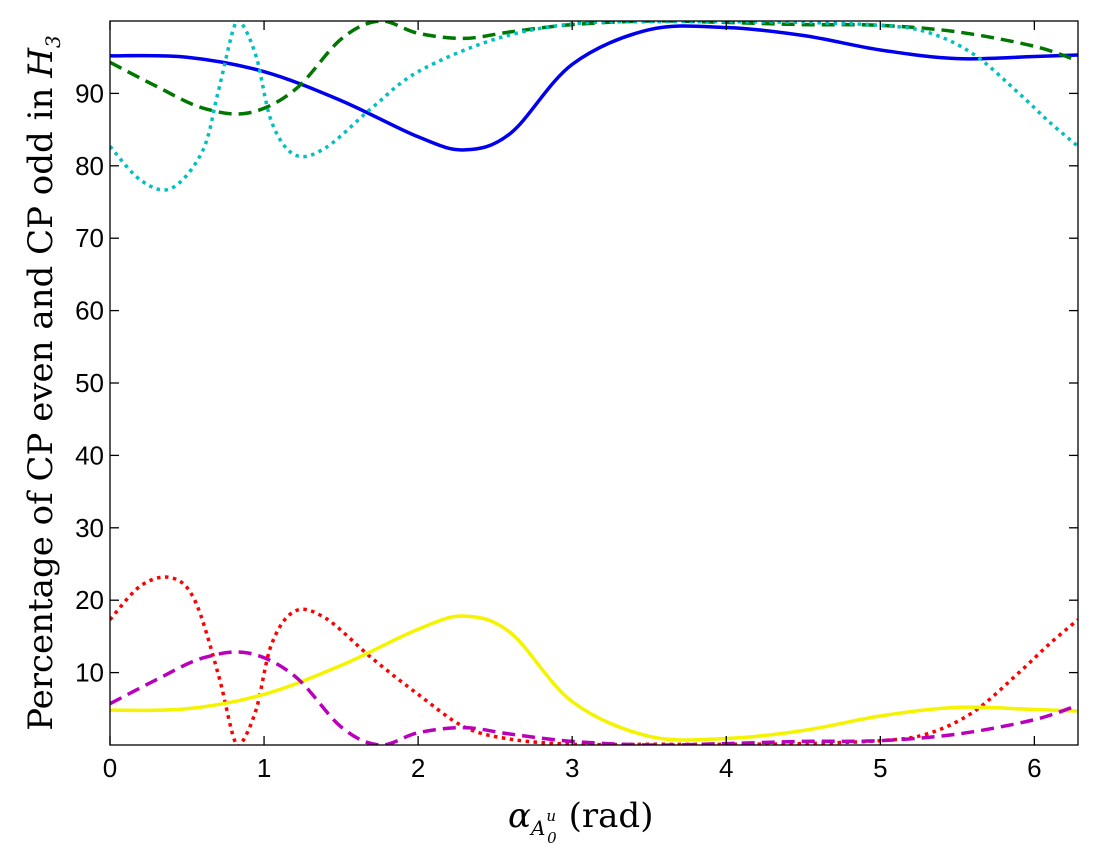  What do you see at coordinates (89, 673) in the screenshot?
I see `y-tick-label: 10` at bounding box center [89, 673].